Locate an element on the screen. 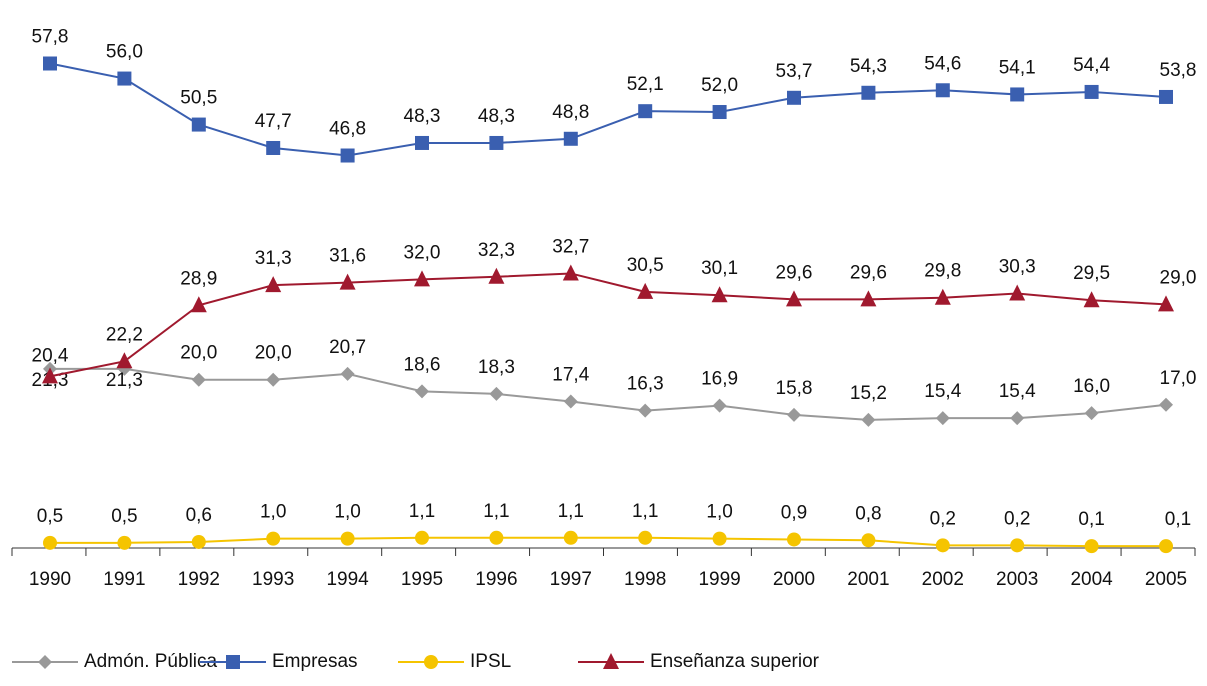 This screenshot has width=1207, height=686. data-label: 30,5 is located at coordinates (645, 265).